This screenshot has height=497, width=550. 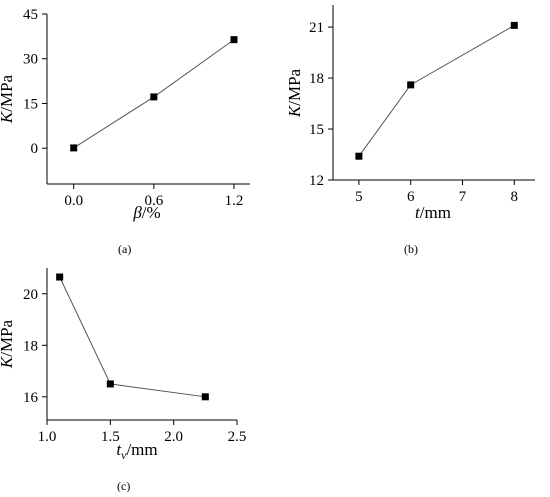 I want to click on x-tick-label: 8, so click(x=515, y=197).